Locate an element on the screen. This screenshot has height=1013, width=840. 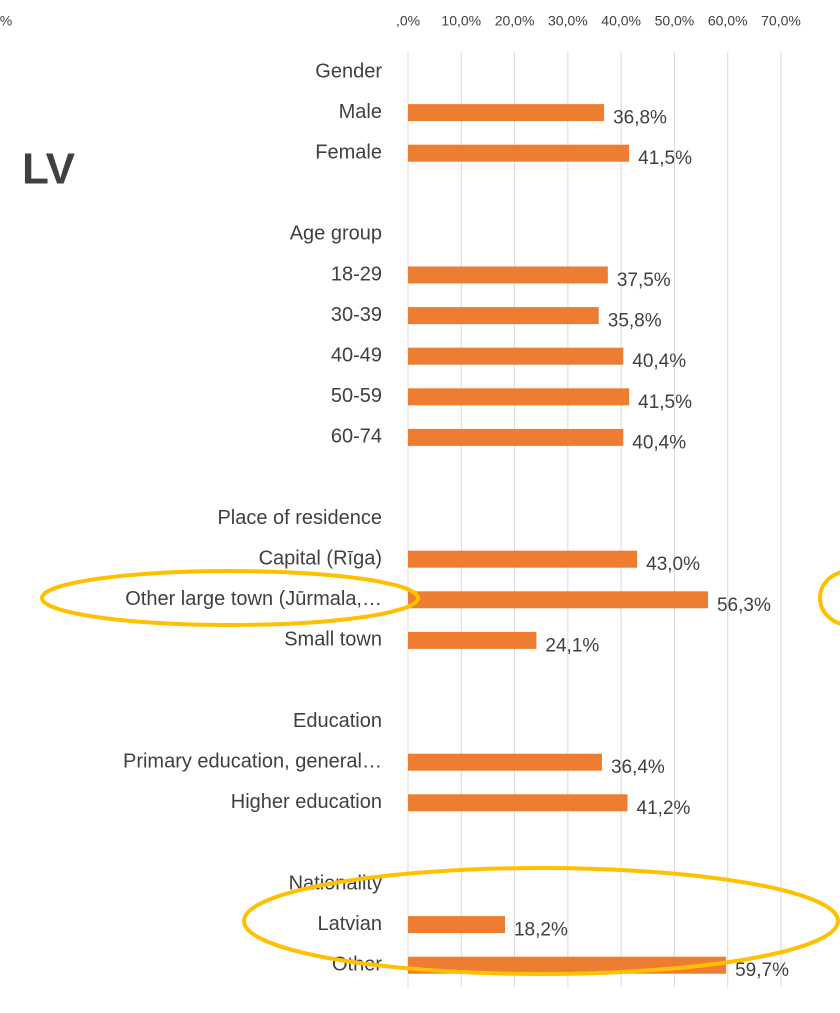
chart-title: LV is located at coordinates (49, 169).